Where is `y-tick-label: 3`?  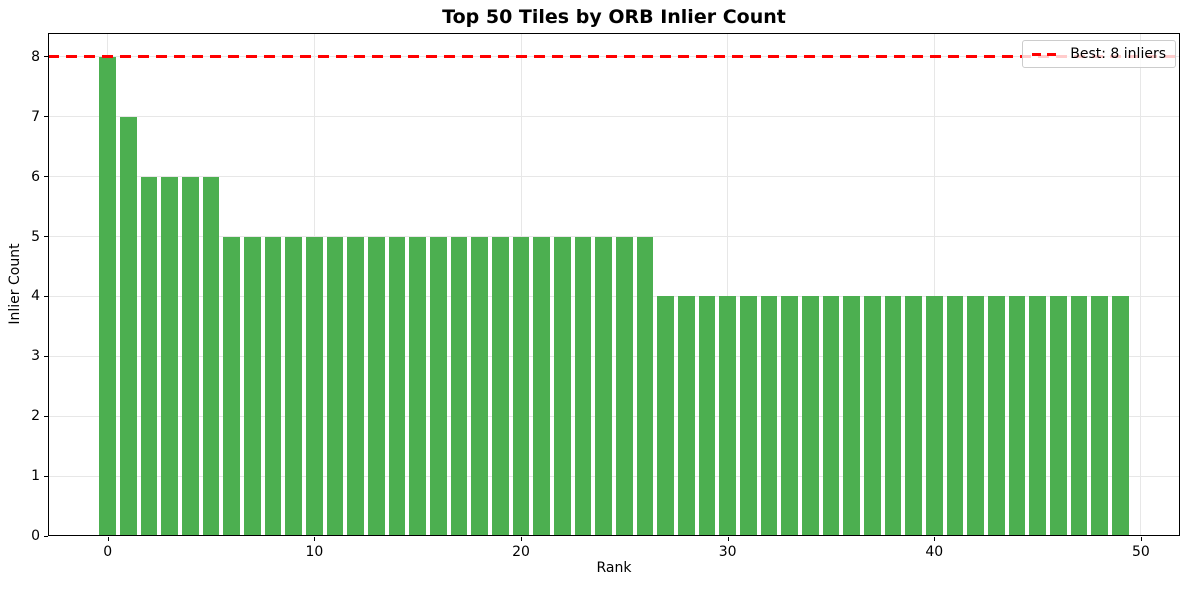 y-tick-label: 3 is located at coordinates (35, 356).